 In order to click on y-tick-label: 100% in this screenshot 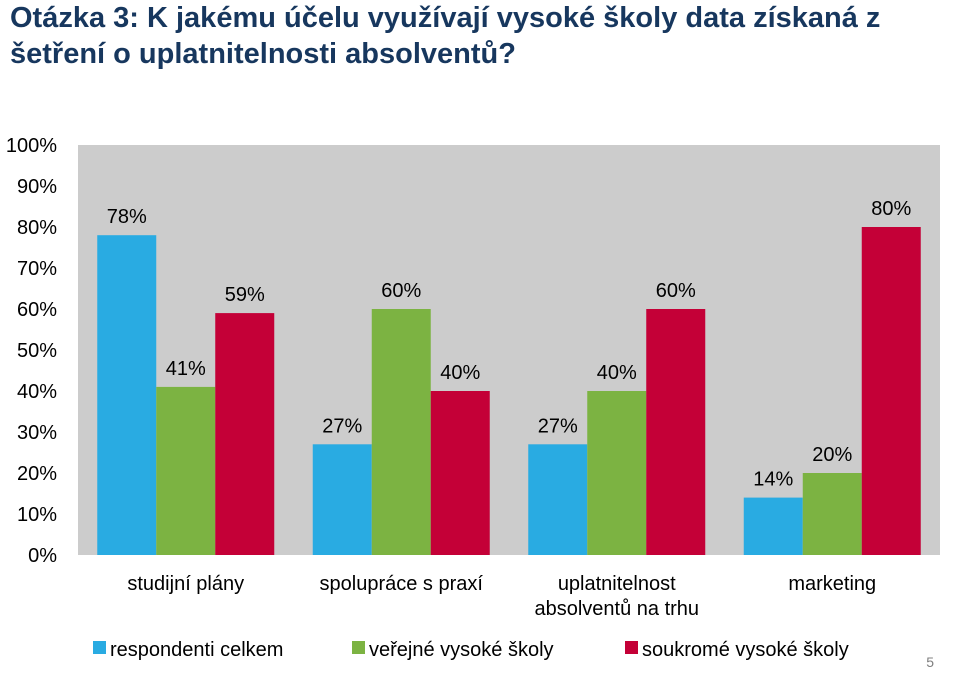, I will do `click(31, 146)`.